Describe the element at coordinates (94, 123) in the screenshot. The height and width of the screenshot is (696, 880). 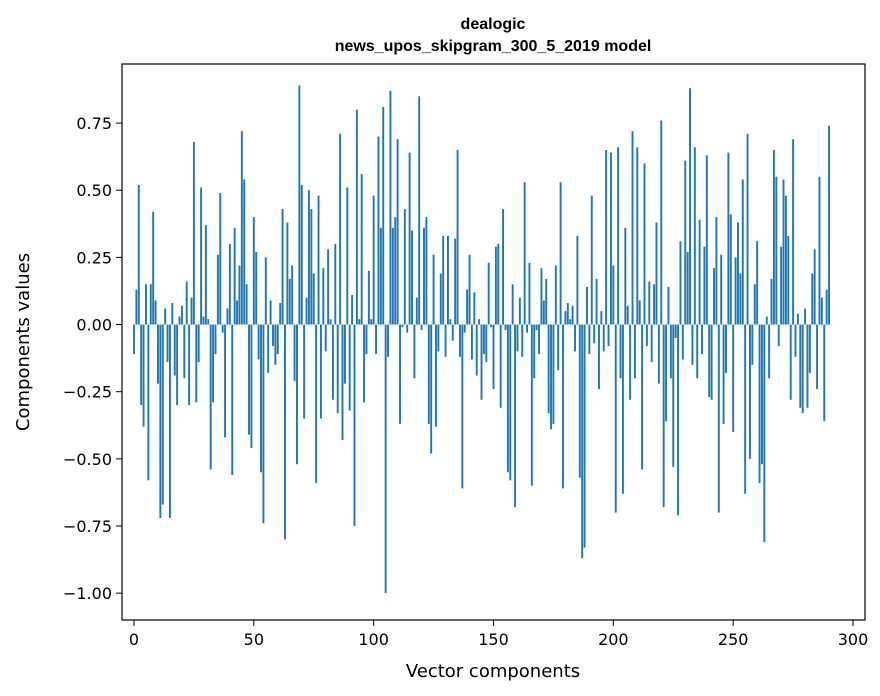
I see `y-tick-label: 0.75` at that location.